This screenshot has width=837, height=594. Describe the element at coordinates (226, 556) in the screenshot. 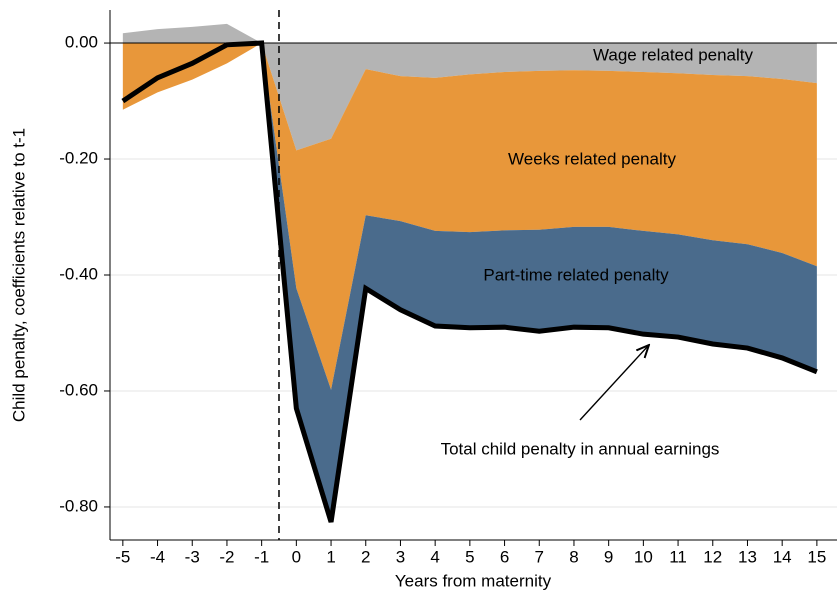

I see `x-tick-label: -2` at that location.